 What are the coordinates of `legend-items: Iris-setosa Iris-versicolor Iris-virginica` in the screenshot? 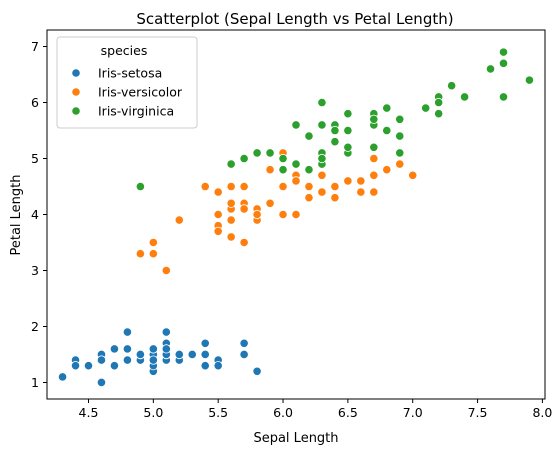 It's located at (127, 92).